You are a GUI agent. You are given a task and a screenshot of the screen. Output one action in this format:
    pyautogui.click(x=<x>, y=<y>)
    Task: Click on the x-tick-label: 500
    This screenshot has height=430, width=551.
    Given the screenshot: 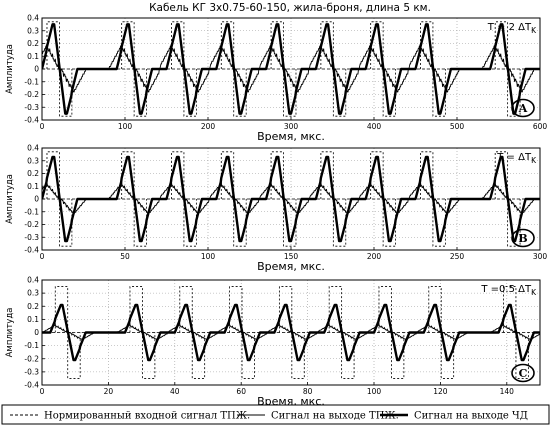 What is the action you would take?
    pyautogui.click(x=457, y=126)
    